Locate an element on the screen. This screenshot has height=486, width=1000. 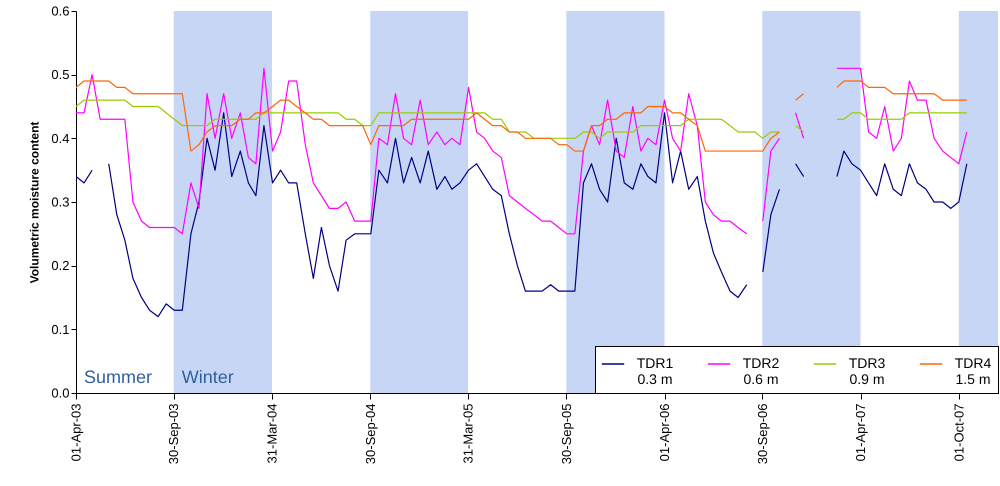
legend-label: TDR2 0.6 m is located at coordinates (761, 371).